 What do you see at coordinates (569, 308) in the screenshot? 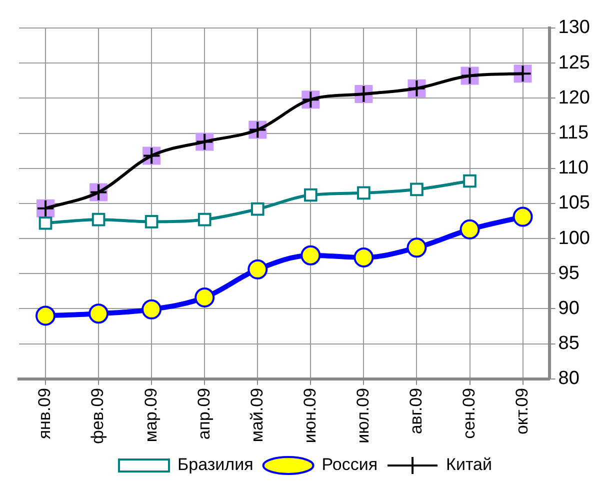
I see `y-tick-label: 90` at bounding box center [569, 308].